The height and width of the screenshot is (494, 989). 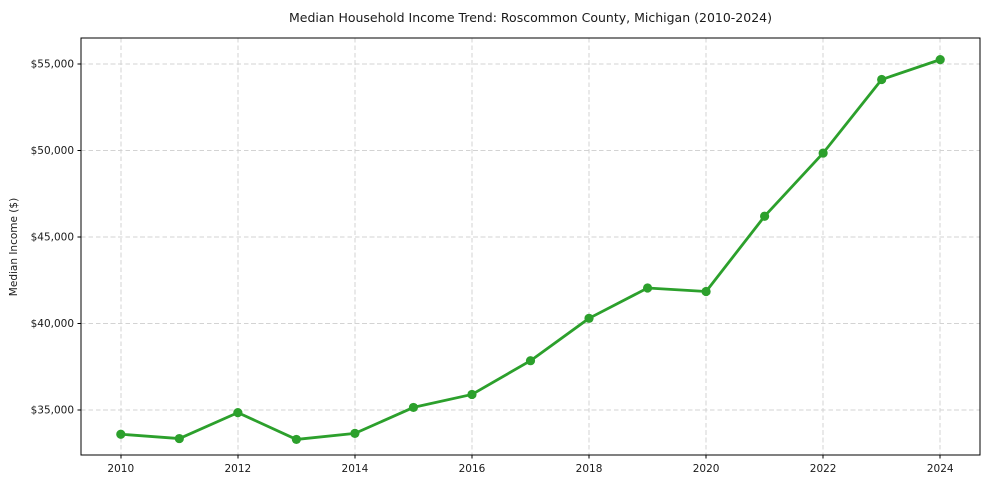 I want to click on data-point-2015, so click(x=413, y=407).